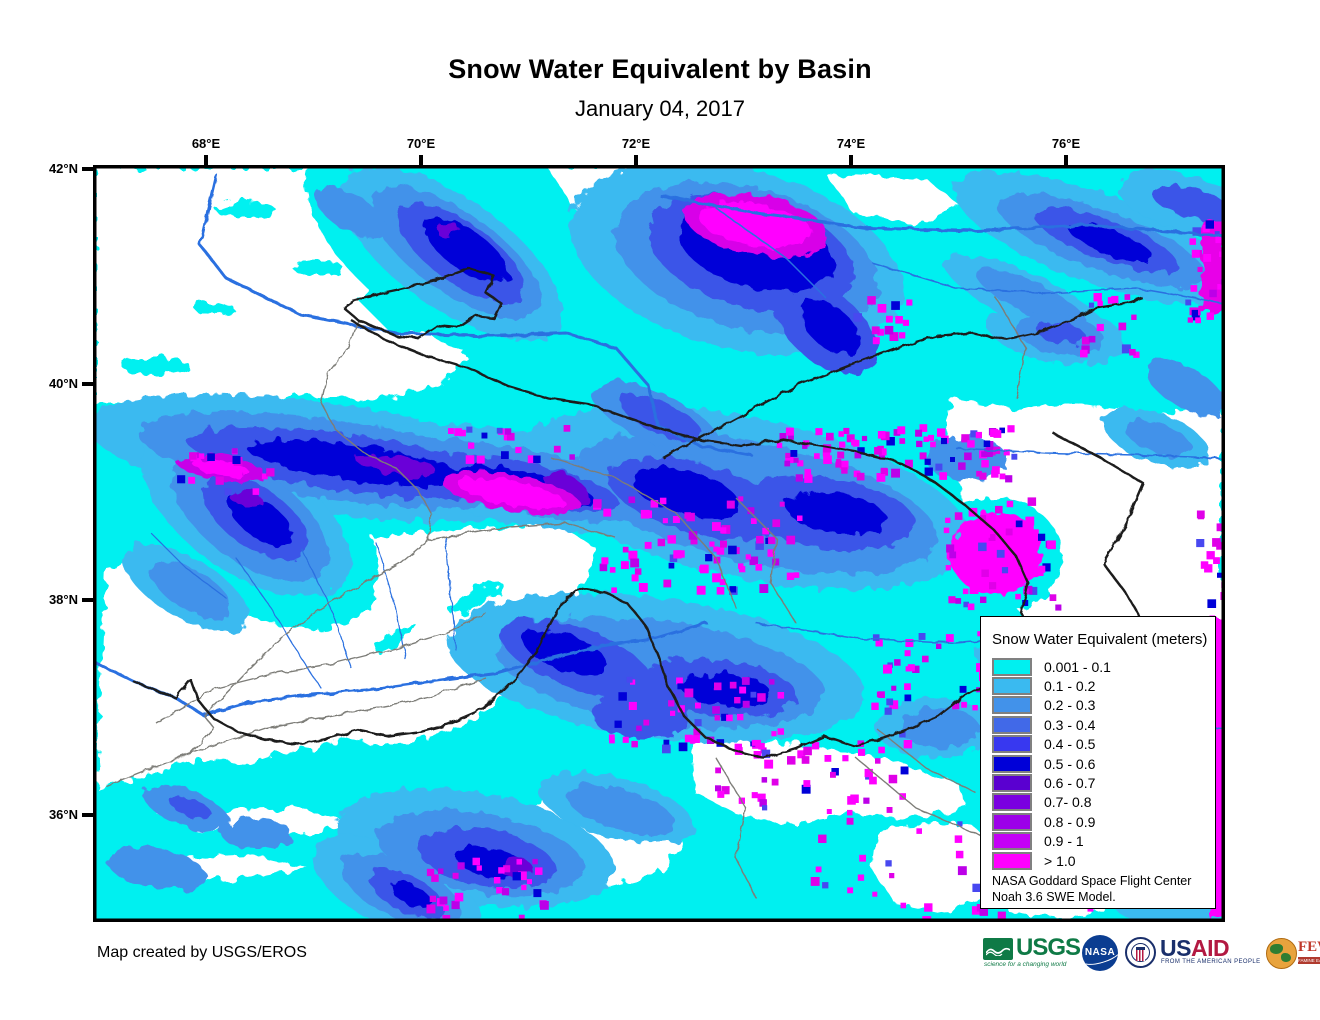  I want to click on legend-title: Snow Water Equivalent (meters), so click(1100, 639).